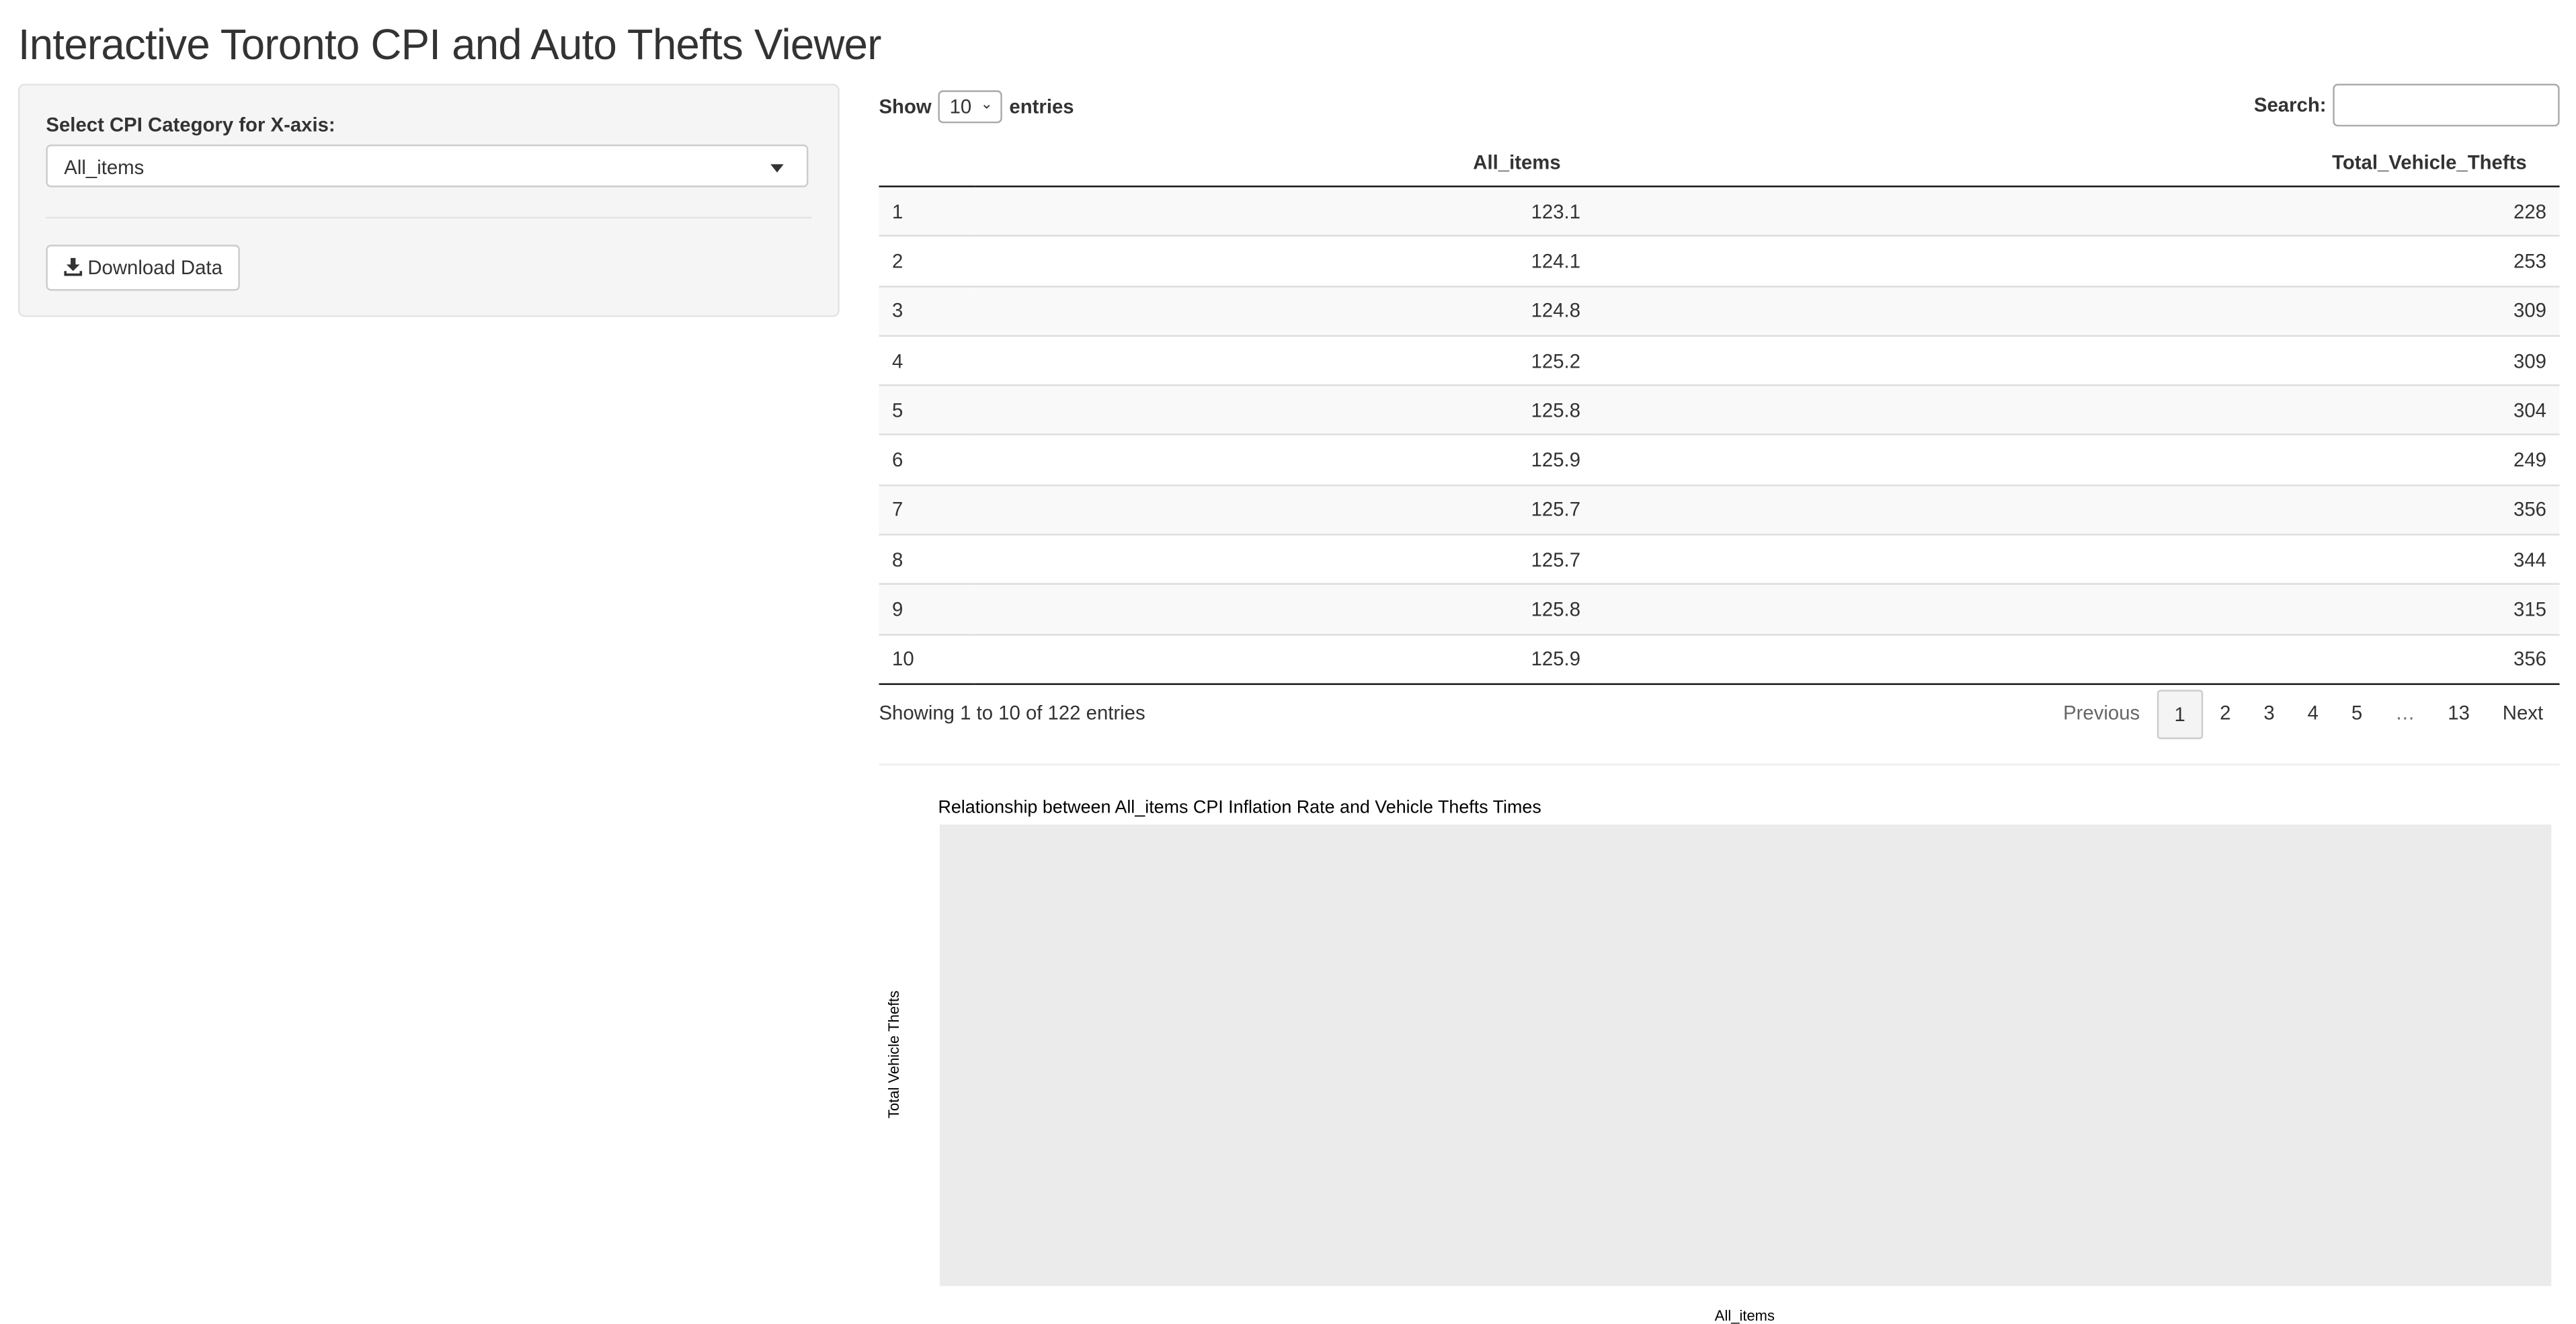  What do you see at coordinates (2180, 715) in the screenshot?
I see `page-button: 1` at bounding box center [2180, 715].